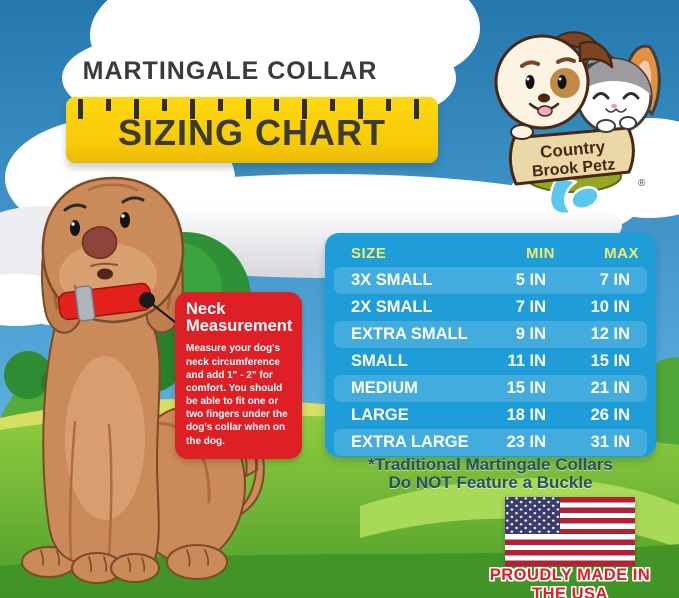 Image resolution: width=679 pixels, height=598 pixels. What do you see at coordinates (409, 334) in the screenshot?
I see `size-cell: EXTRA SMALL` at bounding box center [409, 334].